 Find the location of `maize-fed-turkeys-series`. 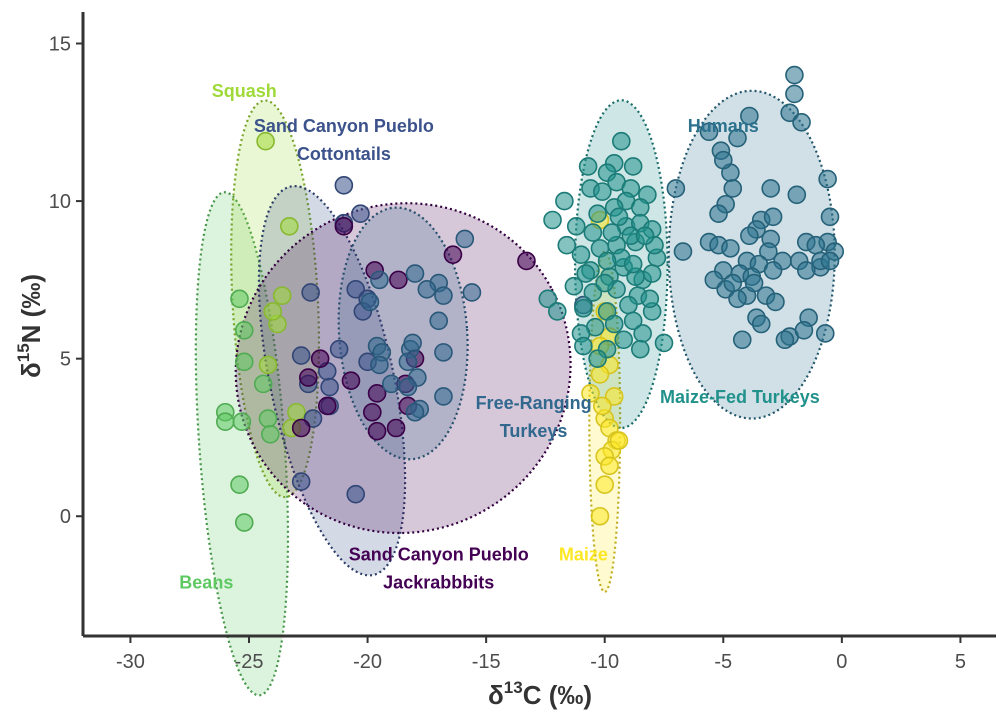

maize-fed-turkeys-series is located at coordinates (606, 249).